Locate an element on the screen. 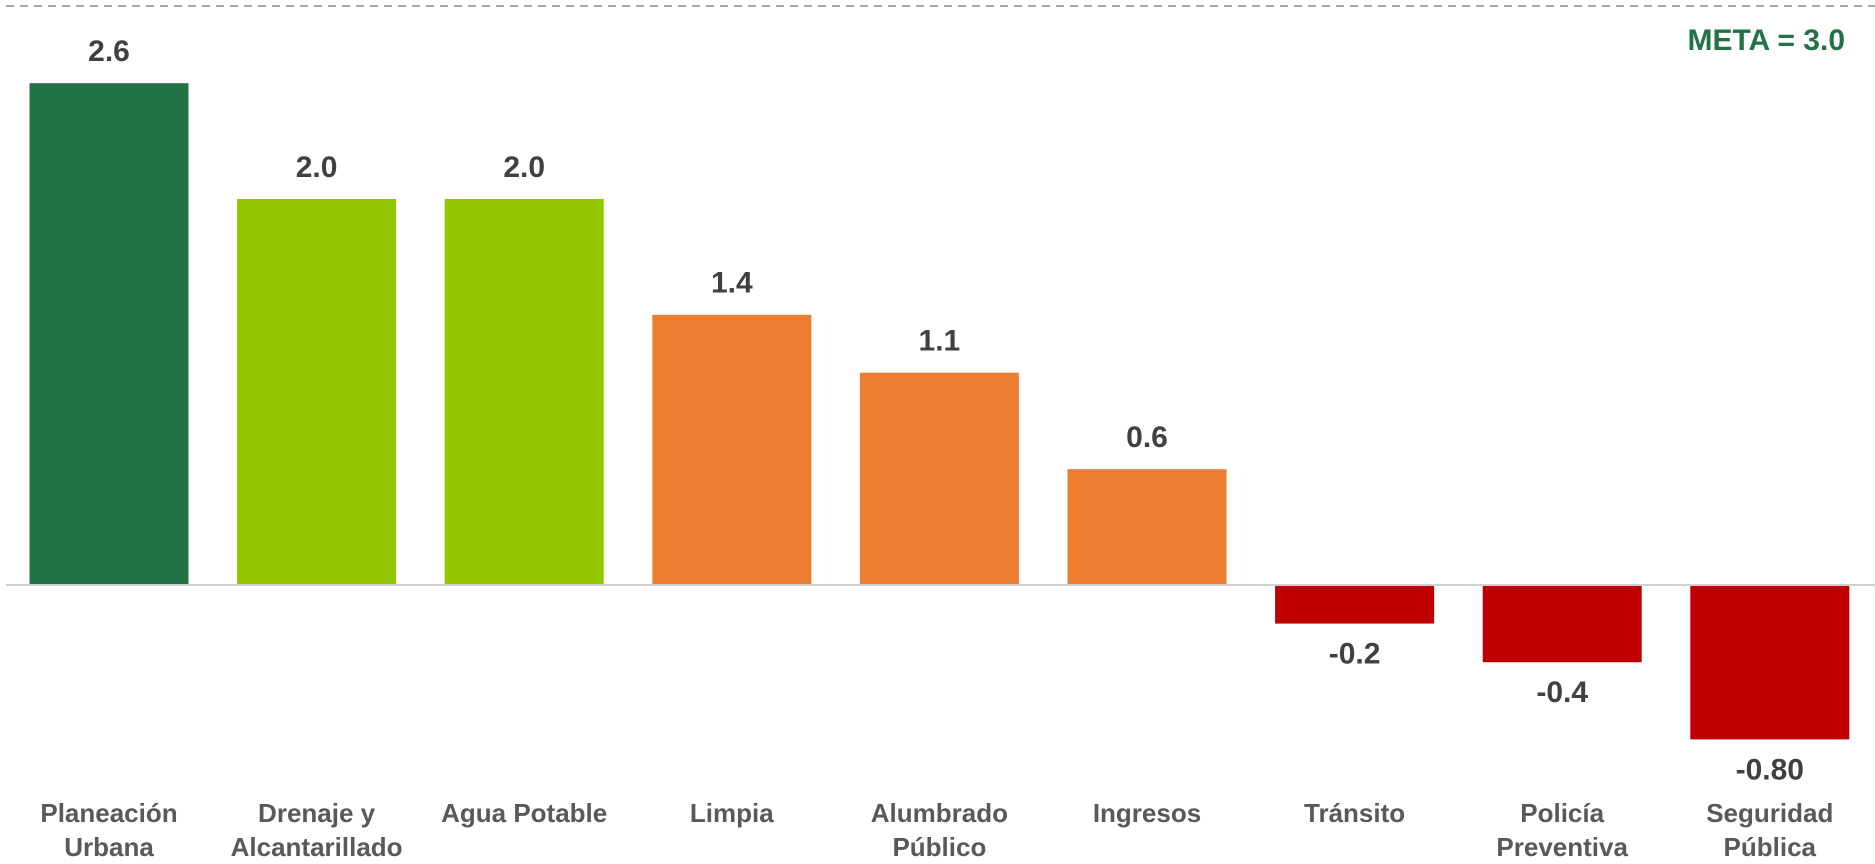 The height and width of the screenshot is (864, 1875). value-label: -0.80 is located at coordinates (1770, 769).